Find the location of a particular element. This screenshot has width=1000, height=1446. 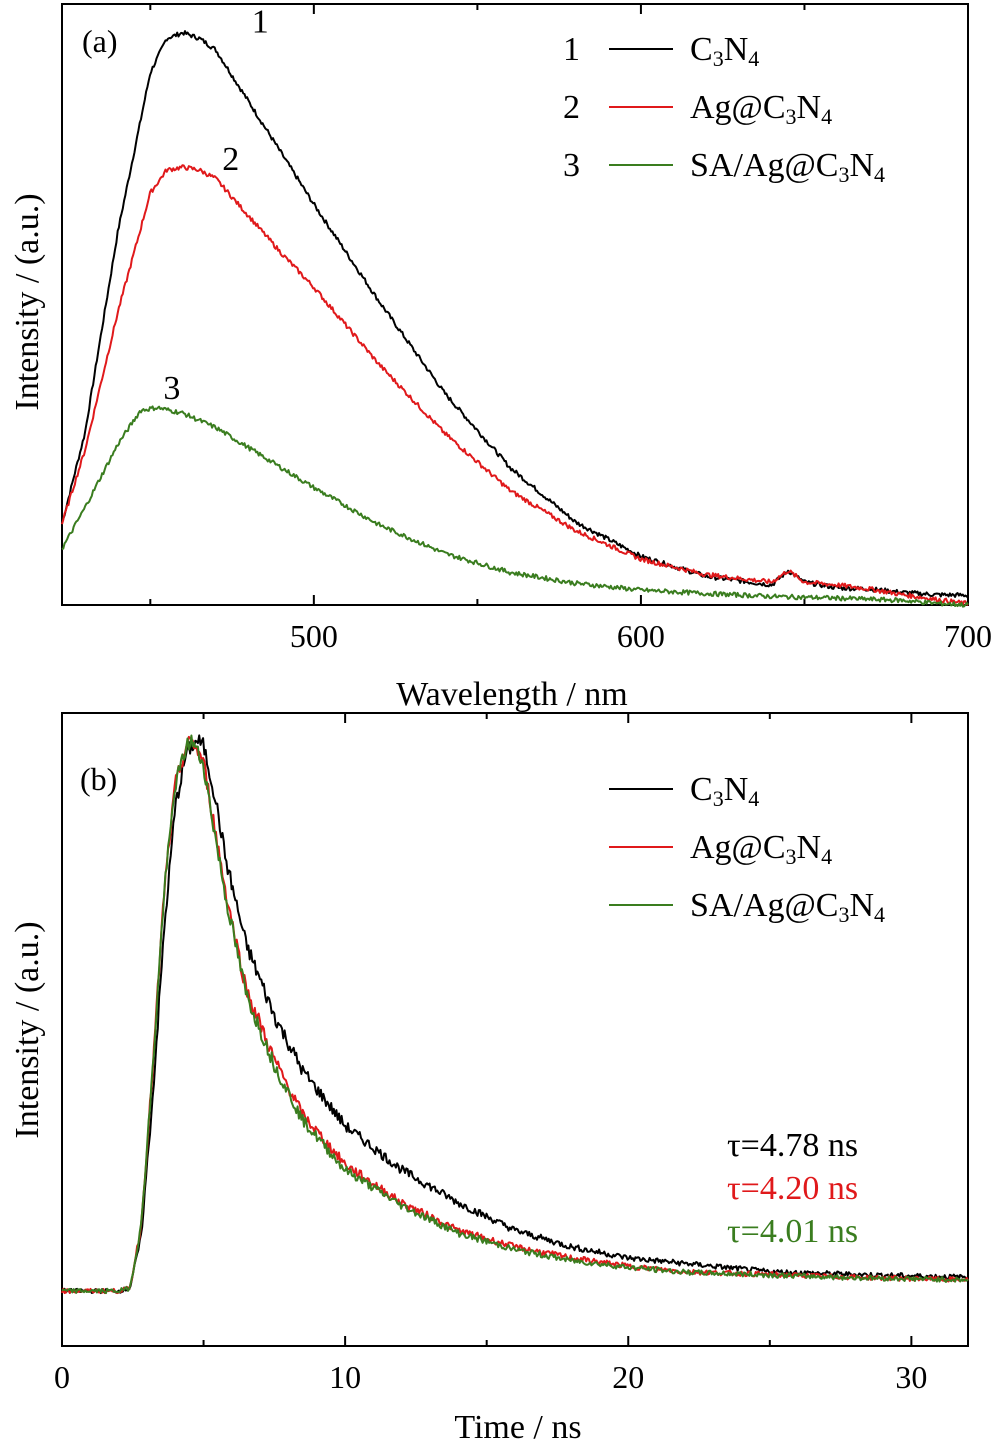

panel-b-y-axis-title: Intensity / (a.u.) is located at coordinates (27, 1029).